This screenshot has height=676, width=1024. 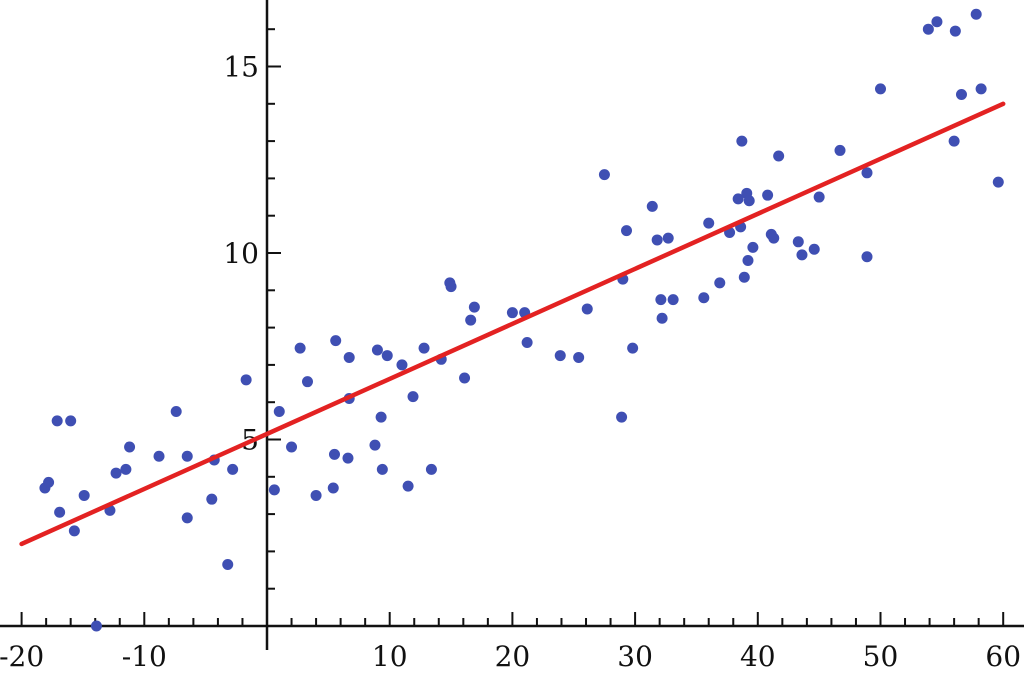 I want to click on y-tick-label: 10, so click(x=241, y=253).